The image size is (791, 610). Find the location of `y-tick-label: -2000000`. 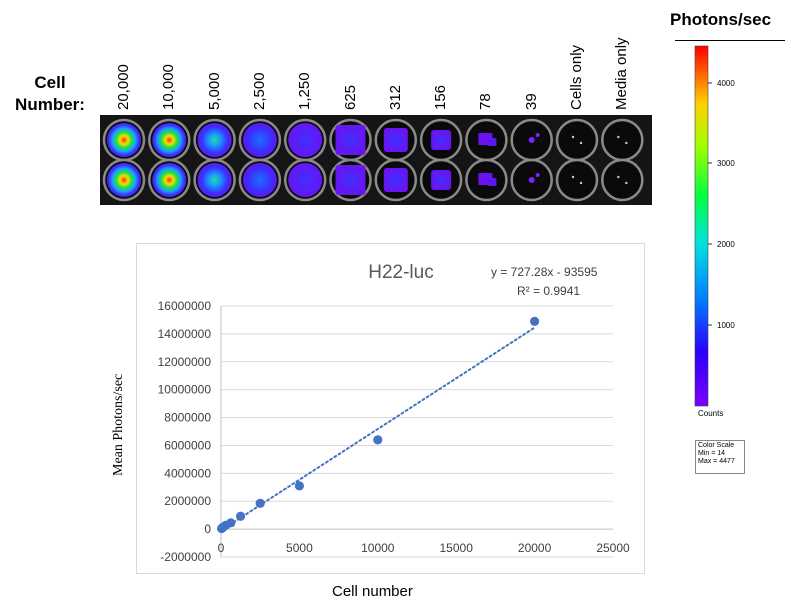

y-tick-label: -2000000 is located at coordinates (185, 557).